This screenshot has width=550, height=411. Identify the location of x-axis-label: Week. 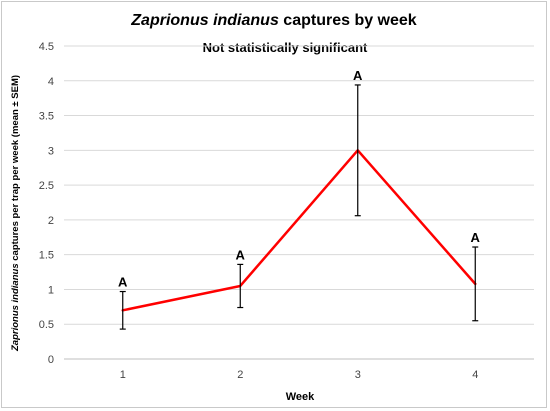
(300, 397).